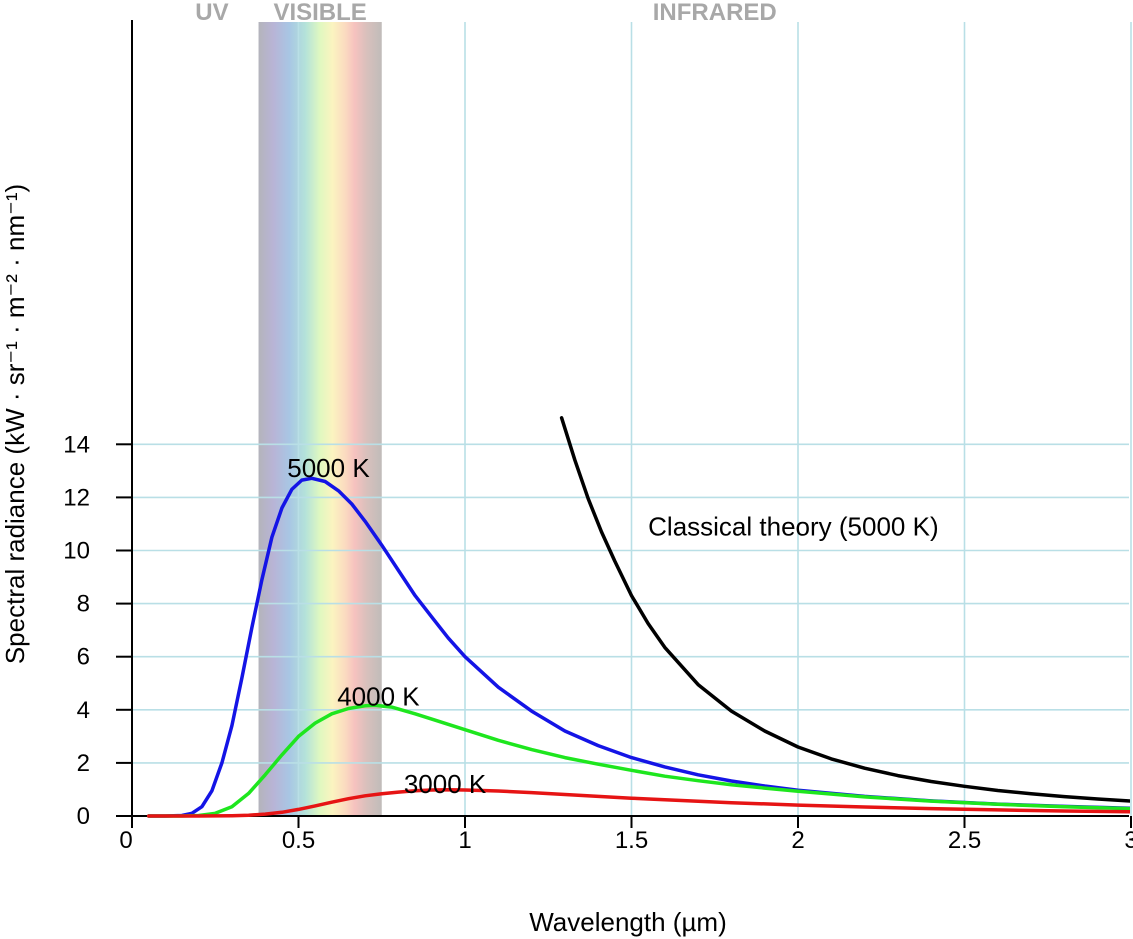 Image resolution: width=1133 pixels, height=939 pixels. What do you see at coordinates (715, 13) in the screenshot?
I see `region-label-infrared: INFRARED` at bounding box center [715, 13].